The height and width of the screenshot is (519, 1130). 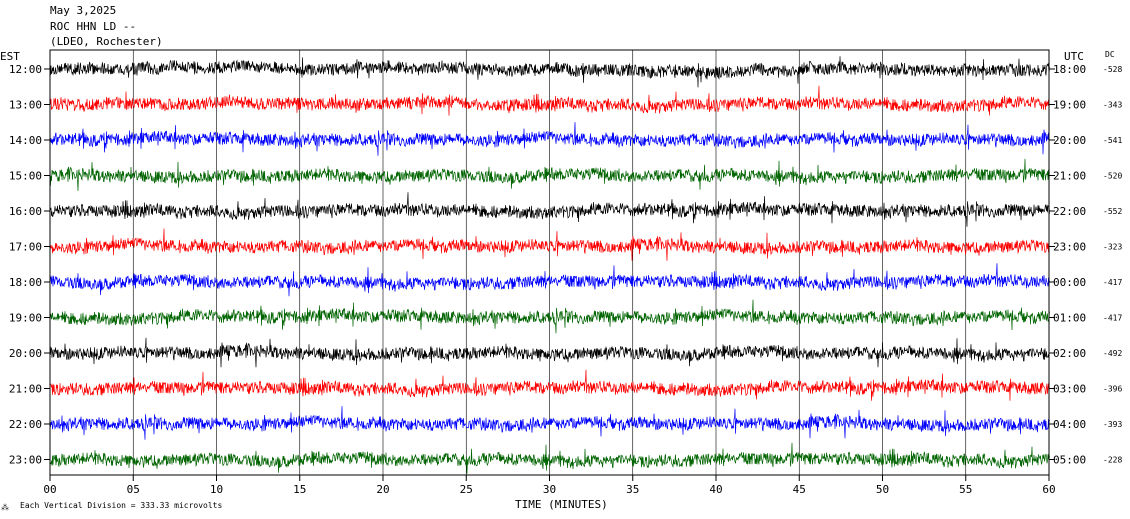 What do you see at coordinates (1069, 282) in the screenshot?
I see `utc-time-label: 00:00` at bounding box center [1069, 282].